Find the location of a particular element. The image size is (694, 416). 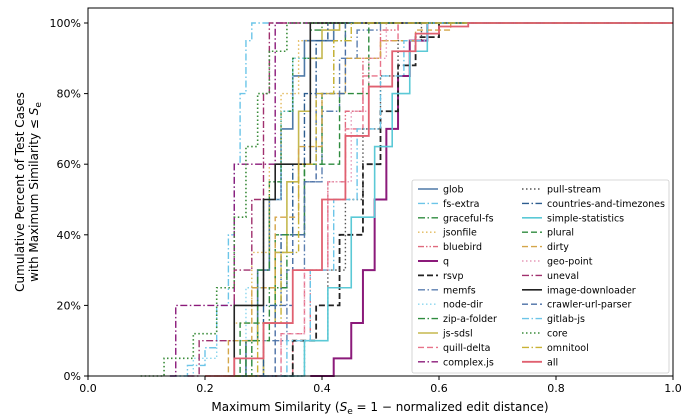

legend-item-fs-extra: fs-extra is located at coordinates (448, 204).